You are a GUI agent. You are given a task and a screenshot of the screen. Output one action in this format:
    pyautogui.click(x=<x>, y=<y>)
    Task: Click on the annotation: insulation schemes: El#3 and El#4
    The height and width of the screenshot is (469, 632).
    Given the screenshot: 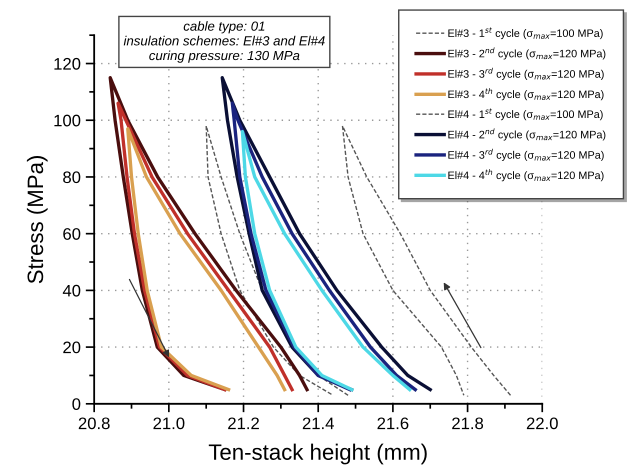 What is the action you would take?
    pyautogui.click(x=224, y=41)
    